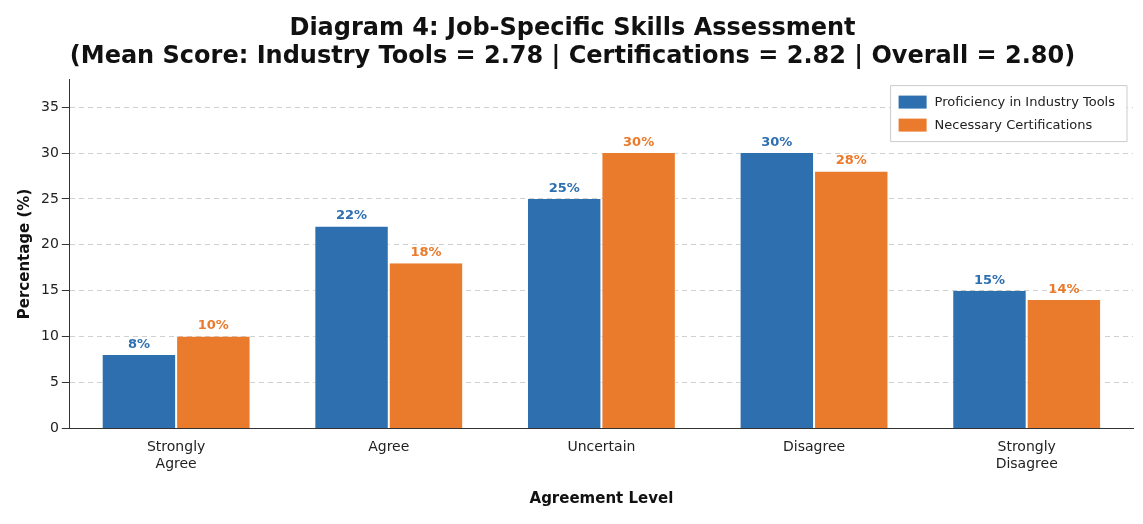 The height and width of the screenshot is (524, 1143). I want to click on data-label: 22%, so click(352, 215).